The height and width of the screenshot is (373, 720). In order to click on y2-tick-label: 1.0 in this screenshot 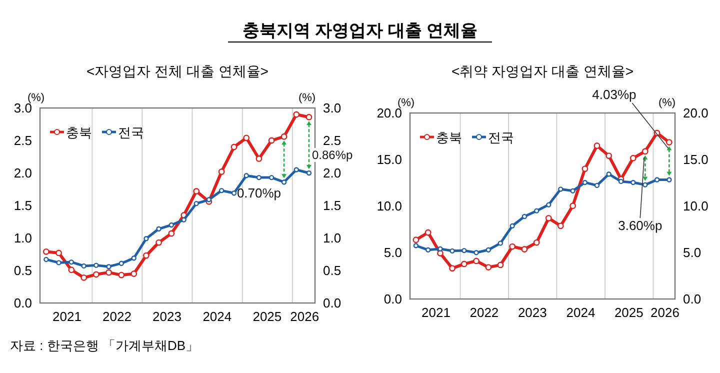, I will do `click(332, 238)`.